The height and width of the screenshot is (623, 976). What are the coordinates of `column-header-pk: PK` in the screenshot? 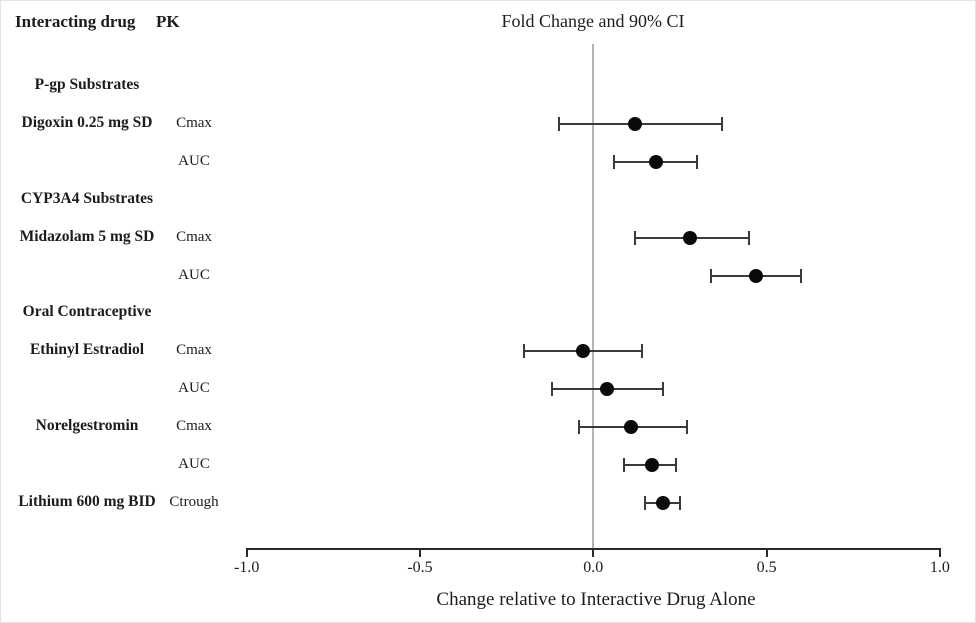 It's located at (168, 21).